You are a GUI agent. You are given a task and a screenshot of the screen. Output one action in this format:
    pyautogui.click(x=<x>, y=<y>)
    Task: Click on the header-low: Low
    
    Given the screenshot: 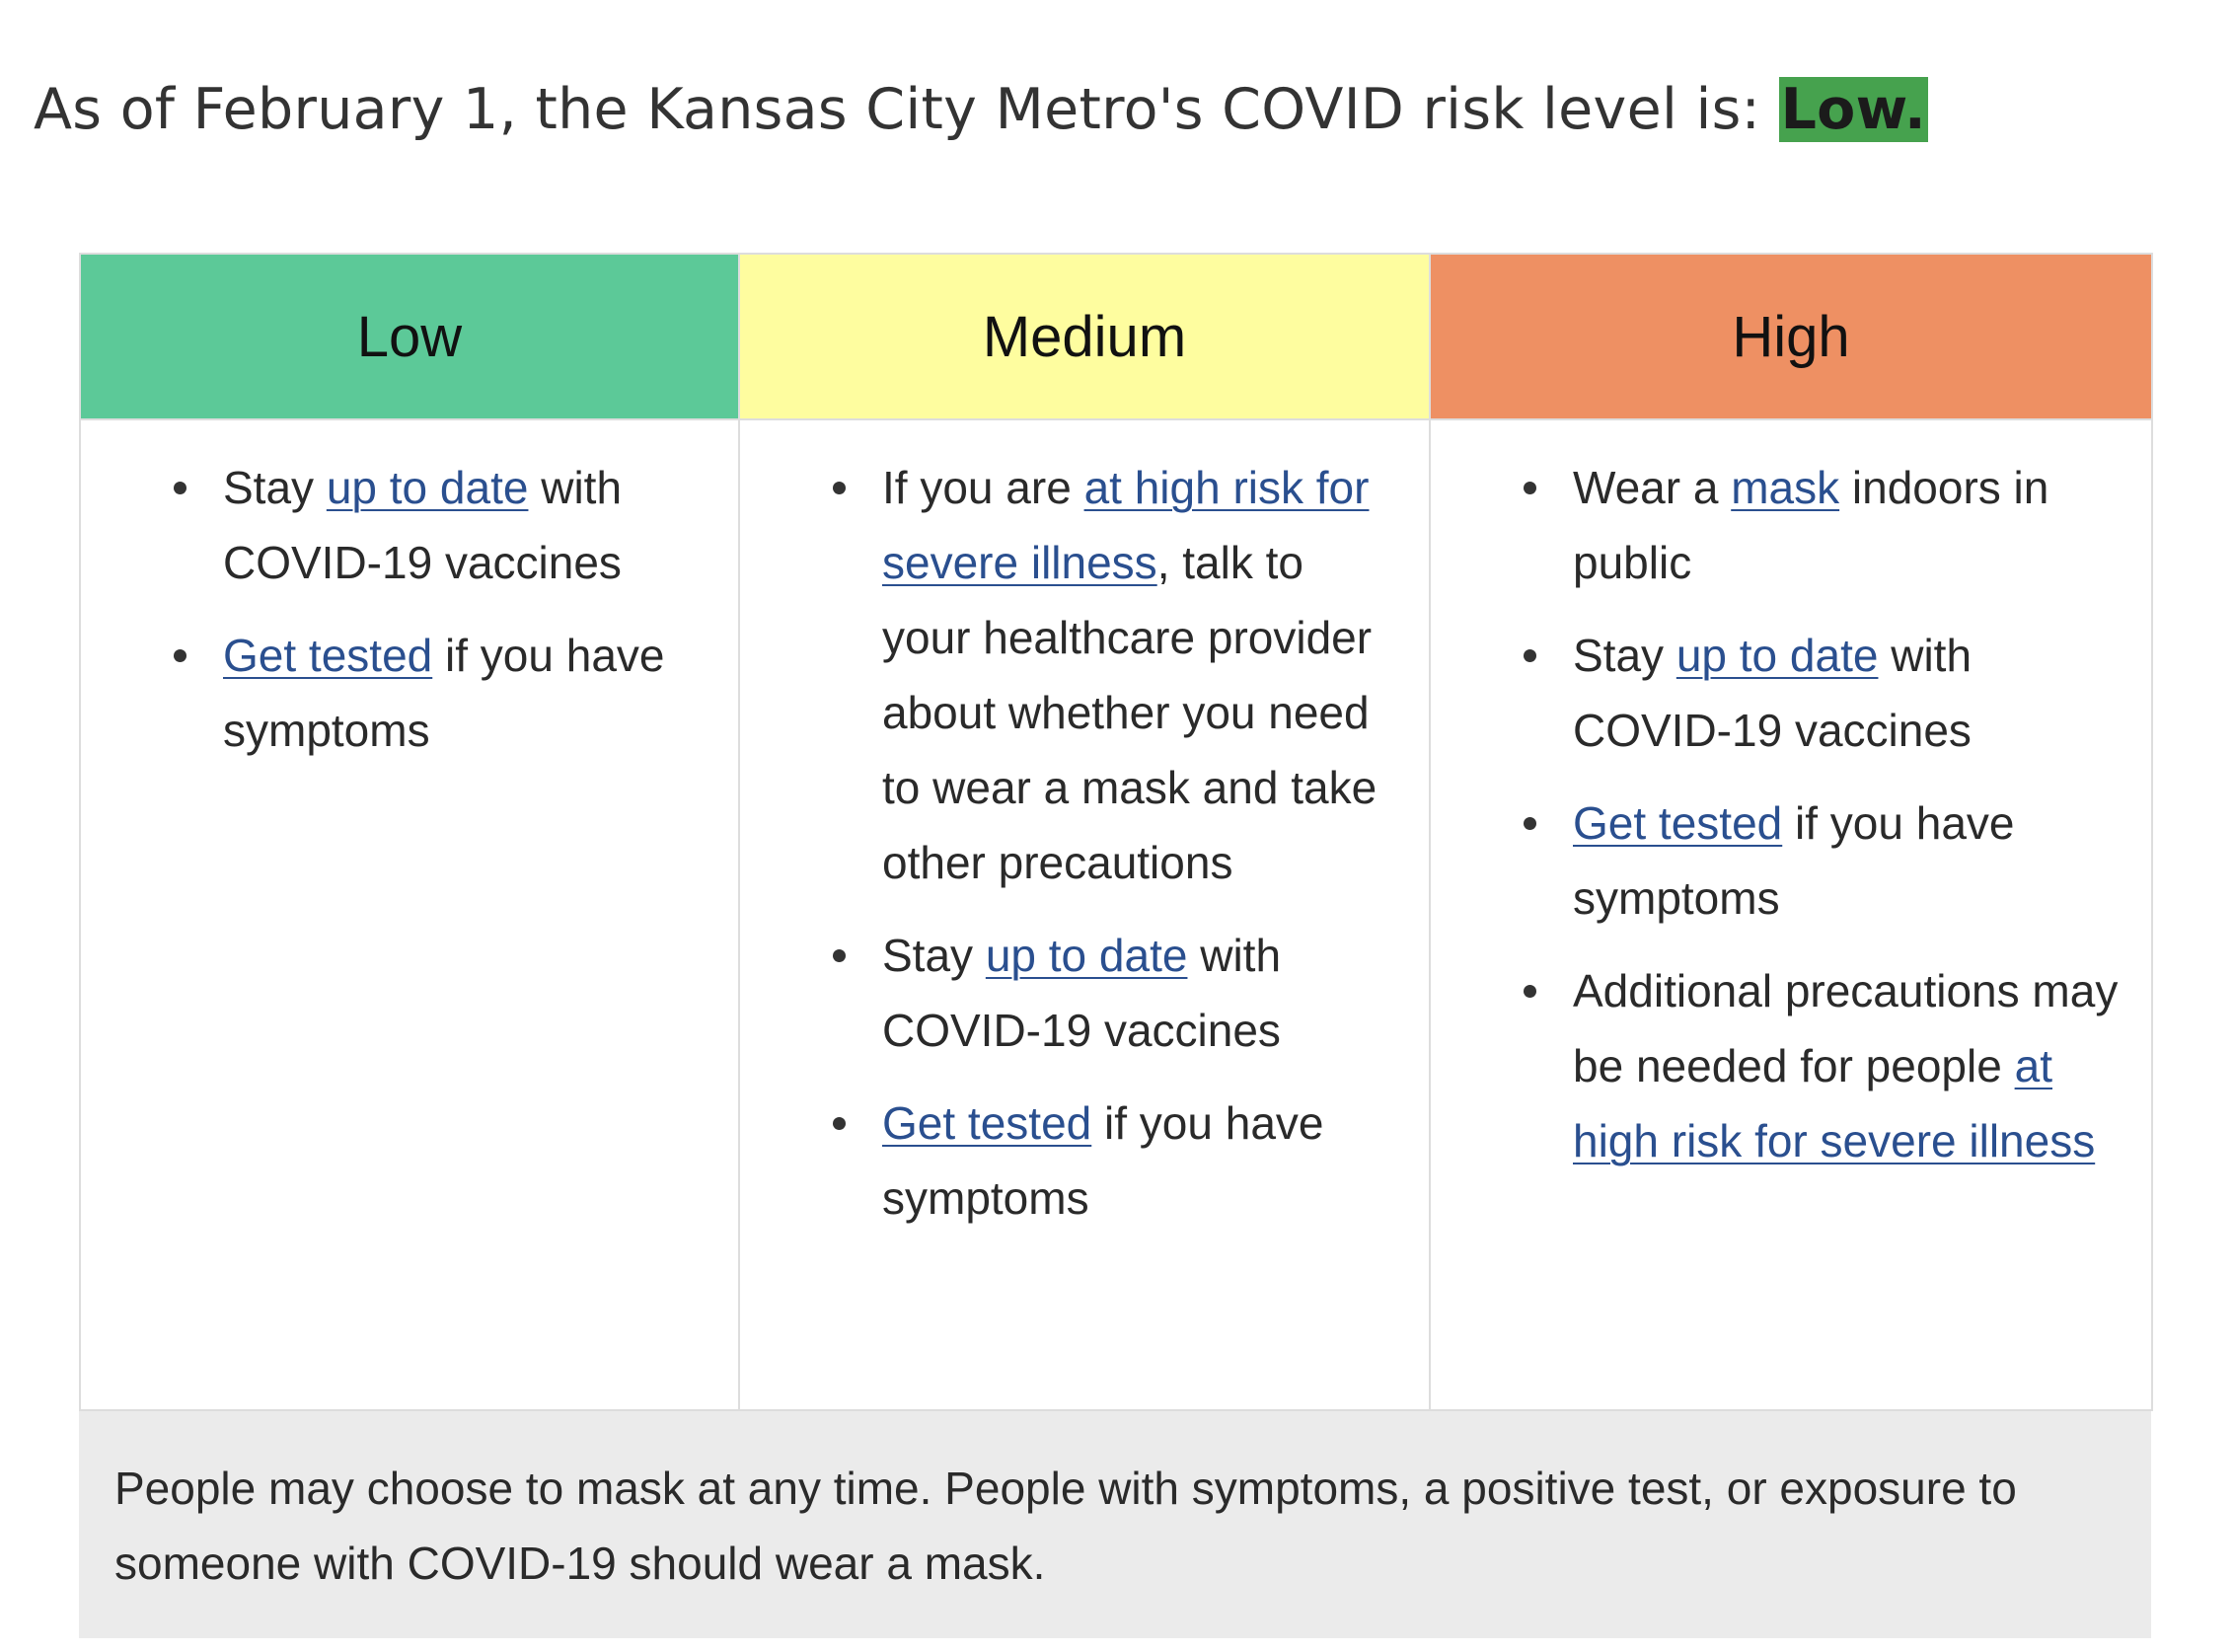 What is the action you would take?
    pyautogui.click(x=410, y=337)
    